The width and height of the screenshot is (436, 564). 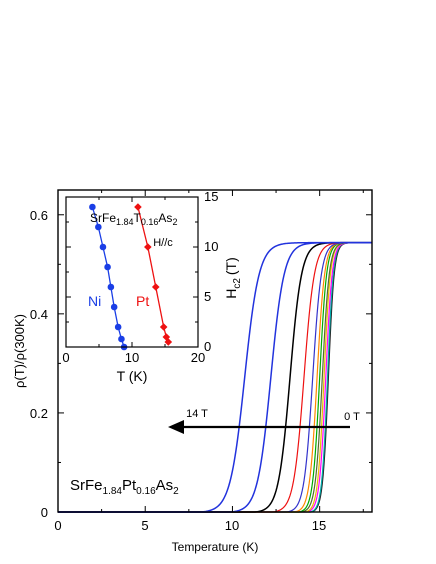 I want to click on y-axis-label: ρ(T)/ρ(300K), so click(x=19, y=351).